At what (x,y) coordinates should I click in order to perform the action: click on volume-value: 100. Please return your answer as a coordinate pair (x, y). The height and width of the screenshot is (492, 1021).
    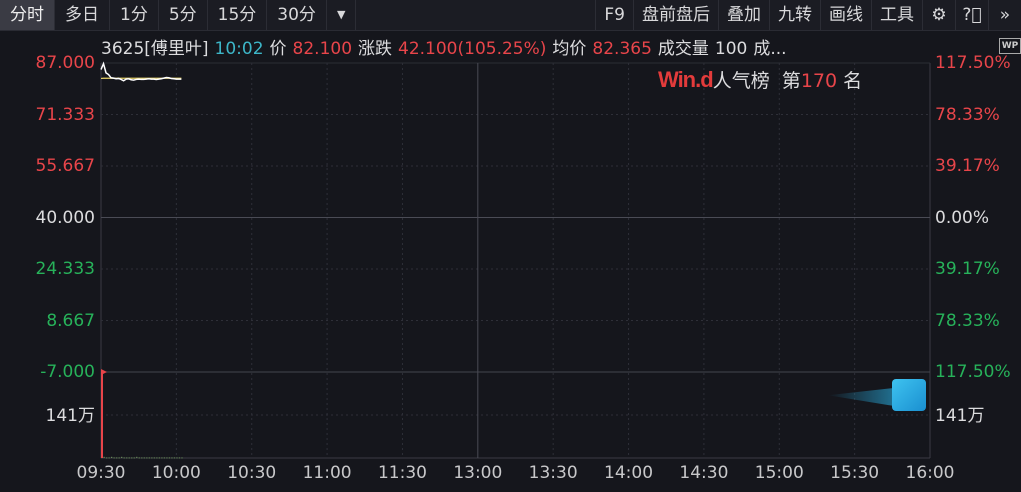
    Looking at the image, I should click on (731, 49).